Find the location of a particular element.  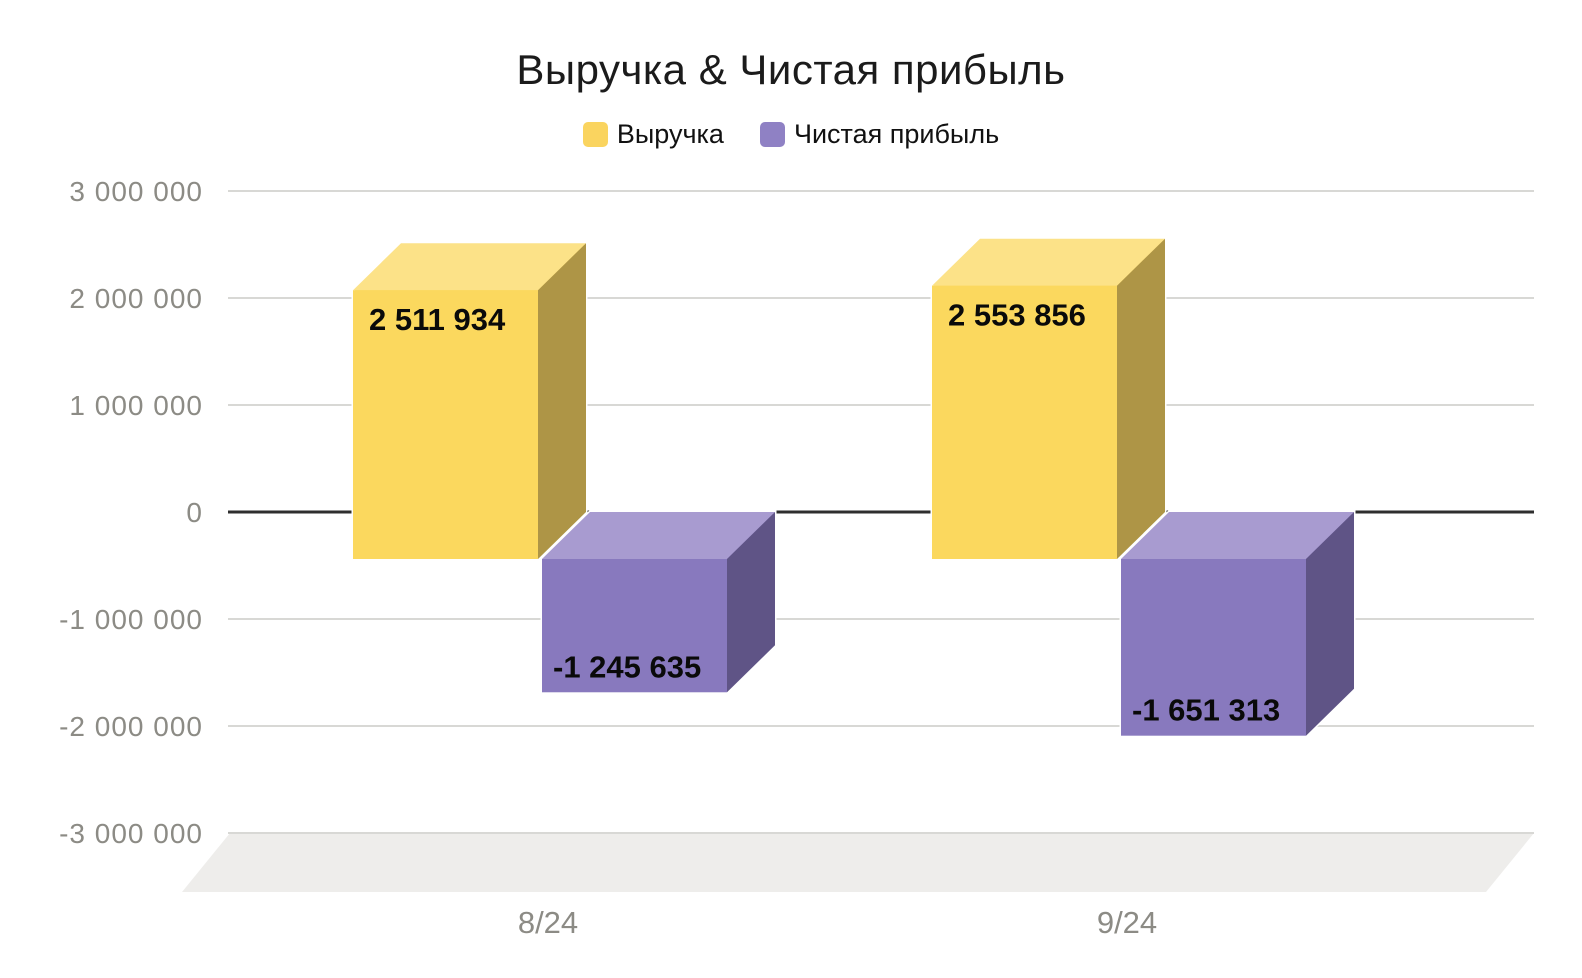

bar-revenue-8-24: 2 511 934 is located at coordinates (469, 401).